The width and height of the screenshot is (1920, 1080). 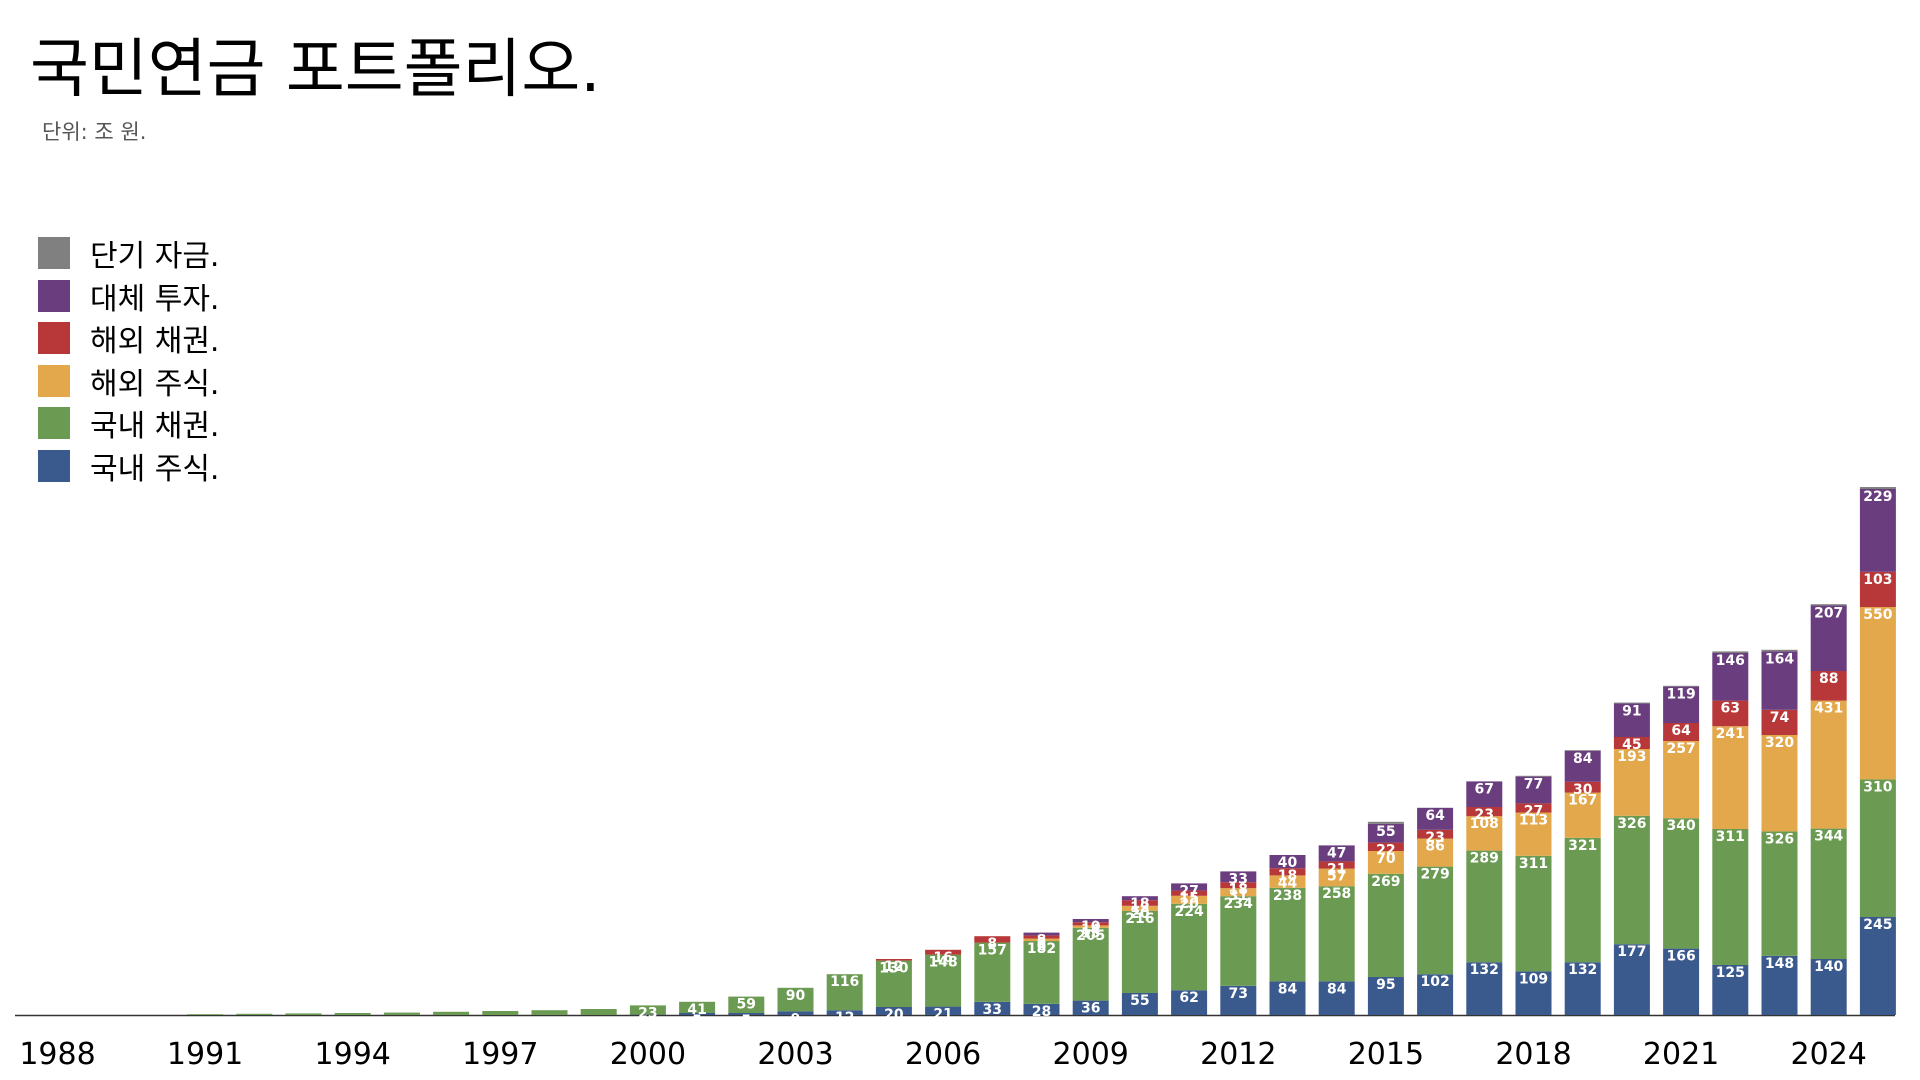 I want to click on legend-item-domestic-bonds: 국내 채권., so click(x=128, y=423).